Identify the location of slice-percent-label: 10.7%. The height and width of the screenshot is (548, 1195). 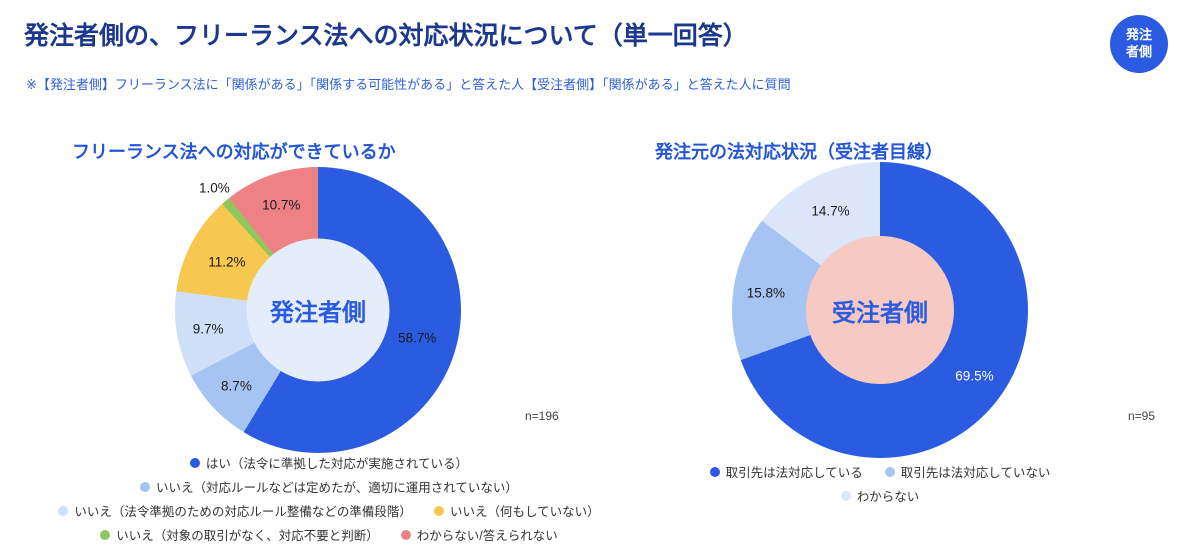
(281, 205).